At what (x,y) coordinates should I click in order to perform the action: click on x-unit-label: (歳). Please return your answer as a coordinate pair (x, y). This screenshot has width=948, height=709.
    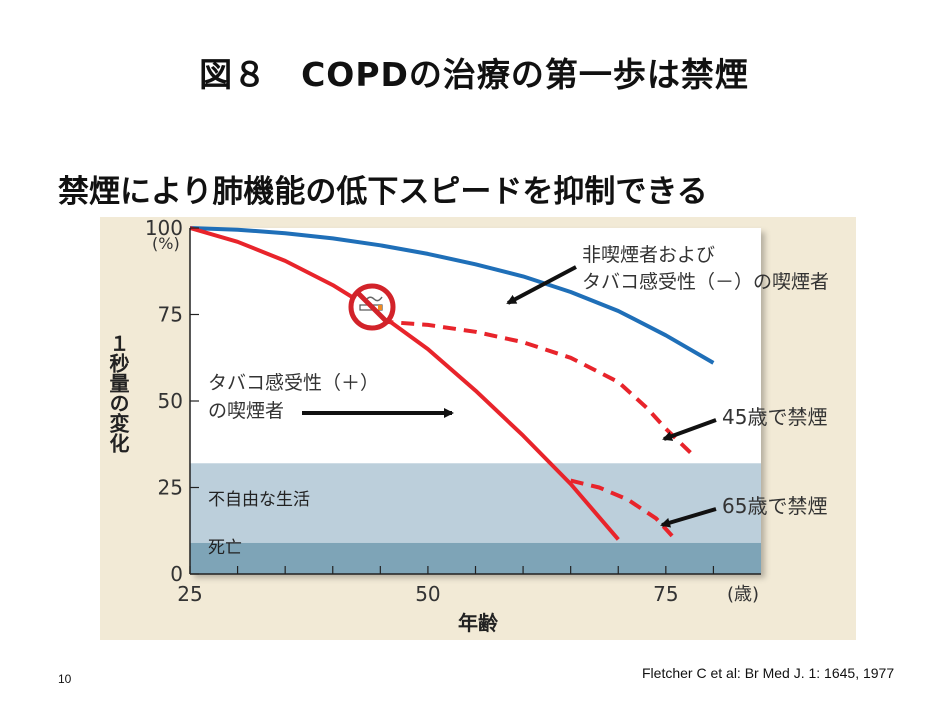
    Looking at the image, I should click on (743, 594).